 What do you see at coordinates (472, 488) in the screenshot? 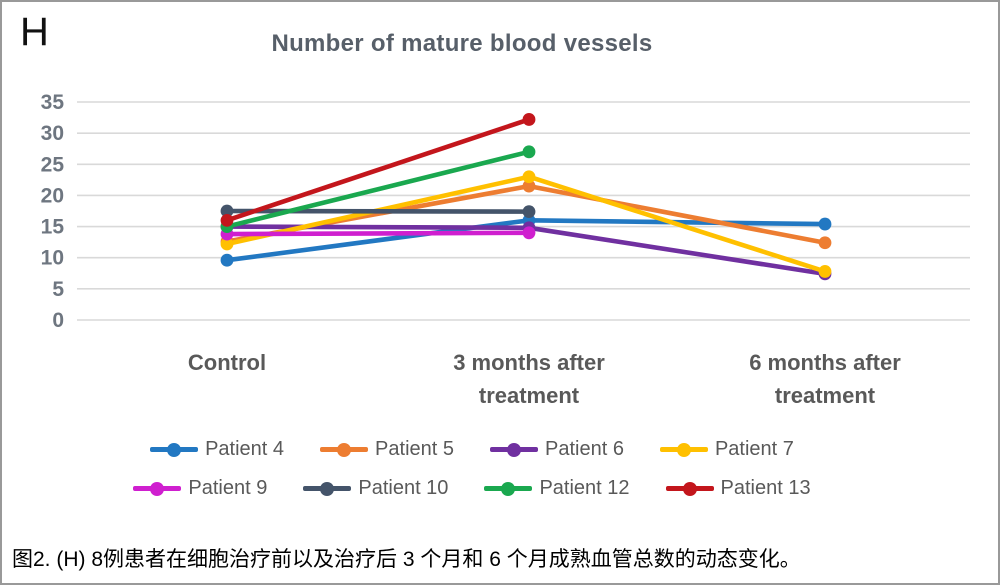
I see `legend-row: Patient 9 Patient 10 Patient 12 Patient 13` at bounding box center [472, 488].